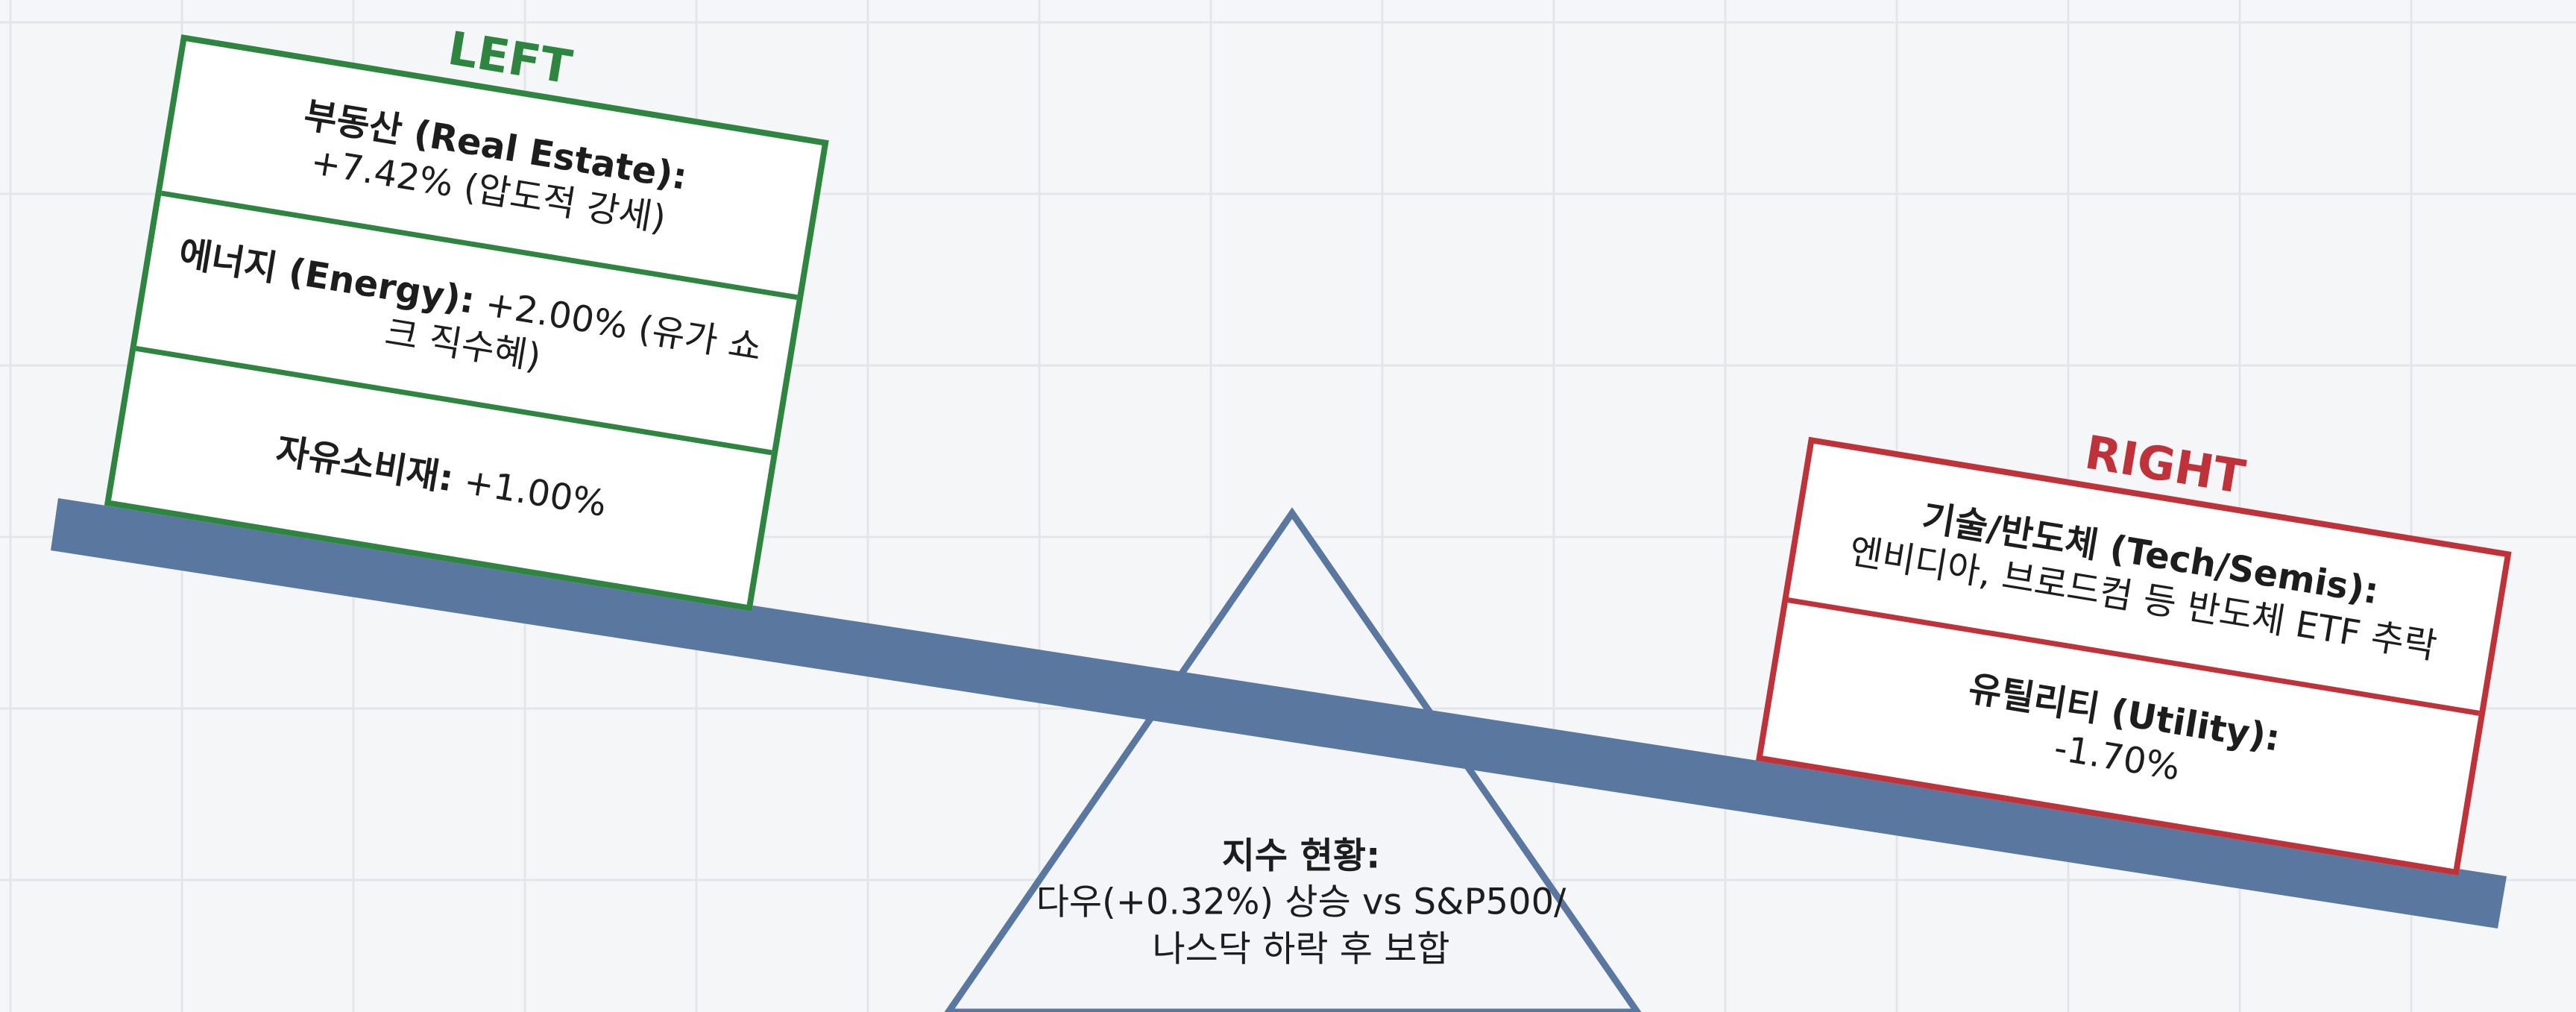 The image size is (2576, 1012). What do you see at coordinates (1301, 925) in the screenshot?
I see `center-detail: 다우(+0.32%) 상승 vs S&P500/나스닥 하락 후 보합` at bounding box center [1301, 925].